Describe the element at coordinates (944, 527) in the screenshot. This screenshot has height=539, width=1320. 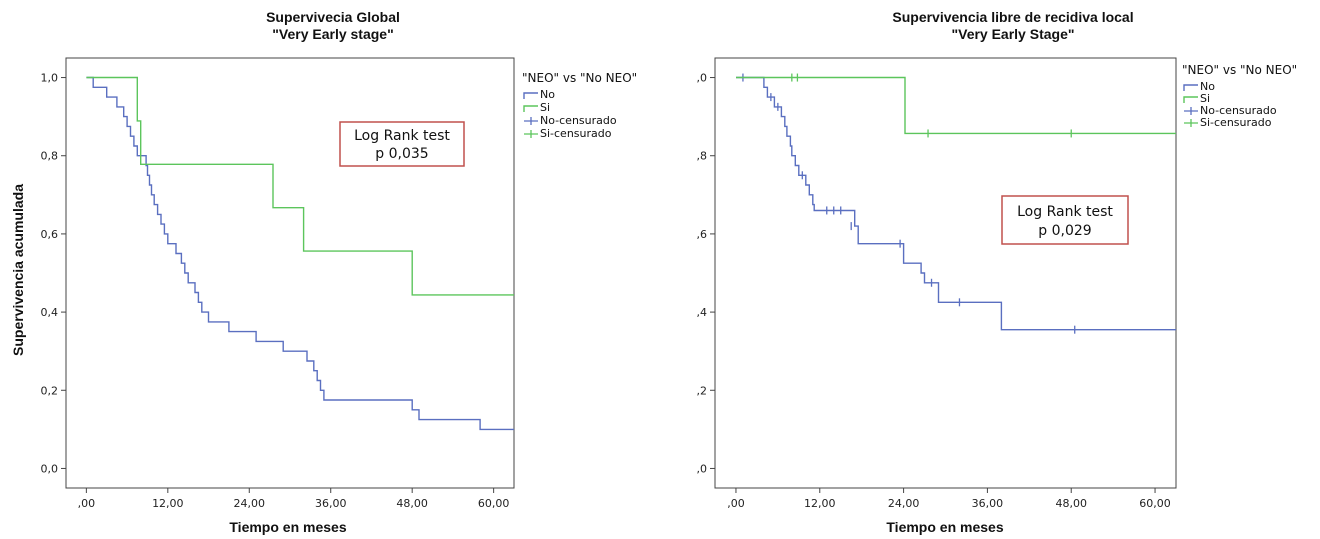
I see `chart2-x-axis-title: Tiempo en meses` at that location.